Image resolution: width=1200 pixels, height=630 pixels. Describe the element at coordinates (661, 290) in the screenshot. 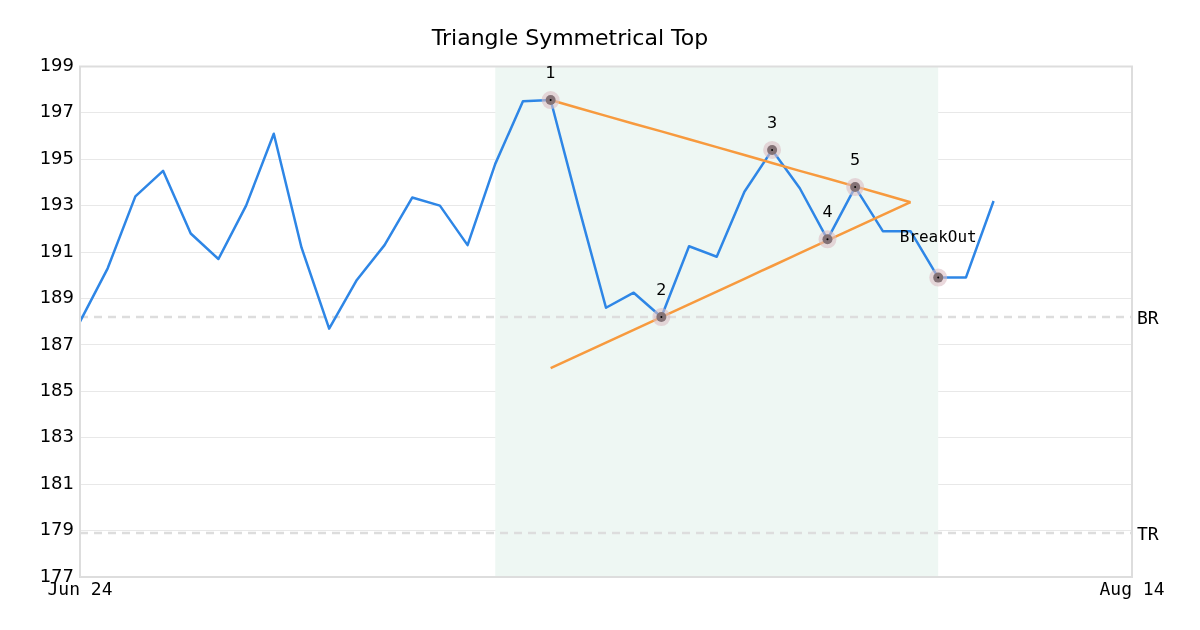

I see `annotation: 2` at that location.